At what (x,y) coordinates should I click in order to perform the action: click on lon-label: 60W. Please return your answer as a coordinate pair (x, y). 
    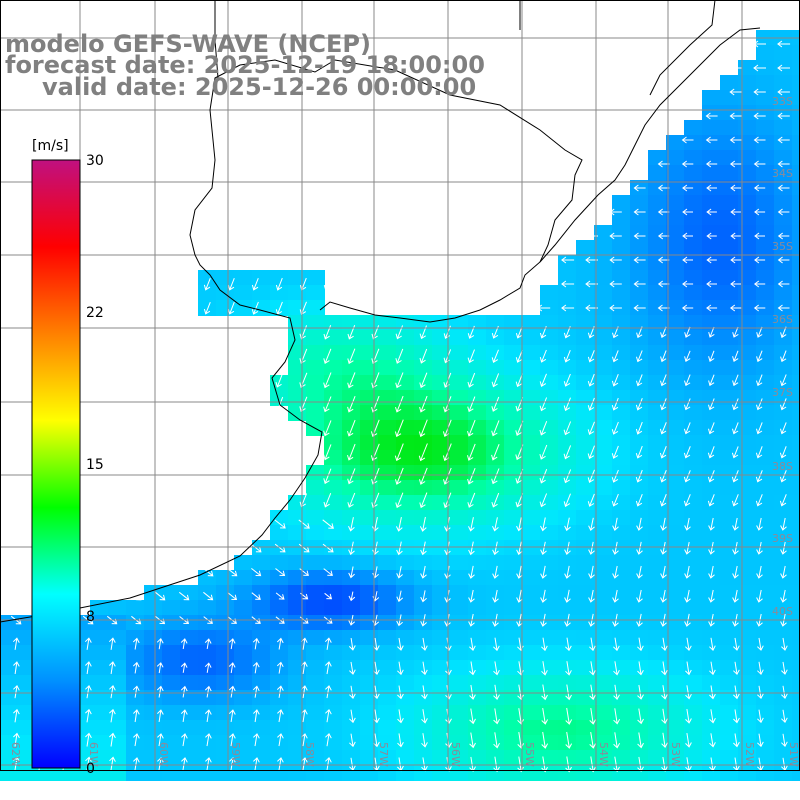
    Looking at the image, I should click on (163, 754).